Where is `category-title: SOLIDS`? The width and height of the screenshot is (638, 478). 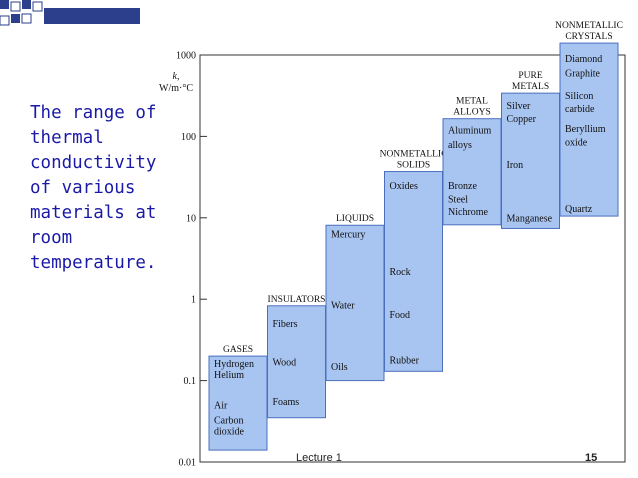 category-title: SOLIDS is located at coordinates (413, 166).